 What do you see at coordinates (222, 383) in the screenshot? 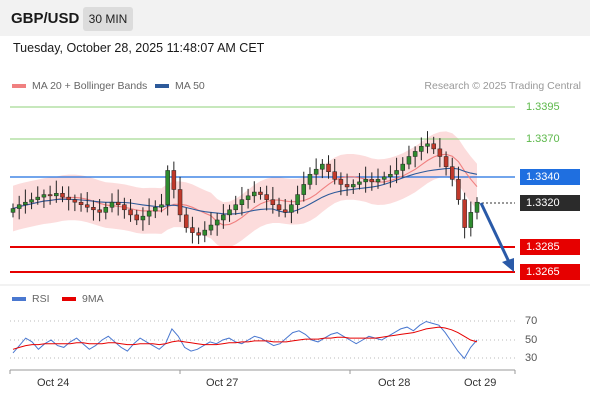
I see `date-label-2: Oct 27` at bounding box center [222, 383].